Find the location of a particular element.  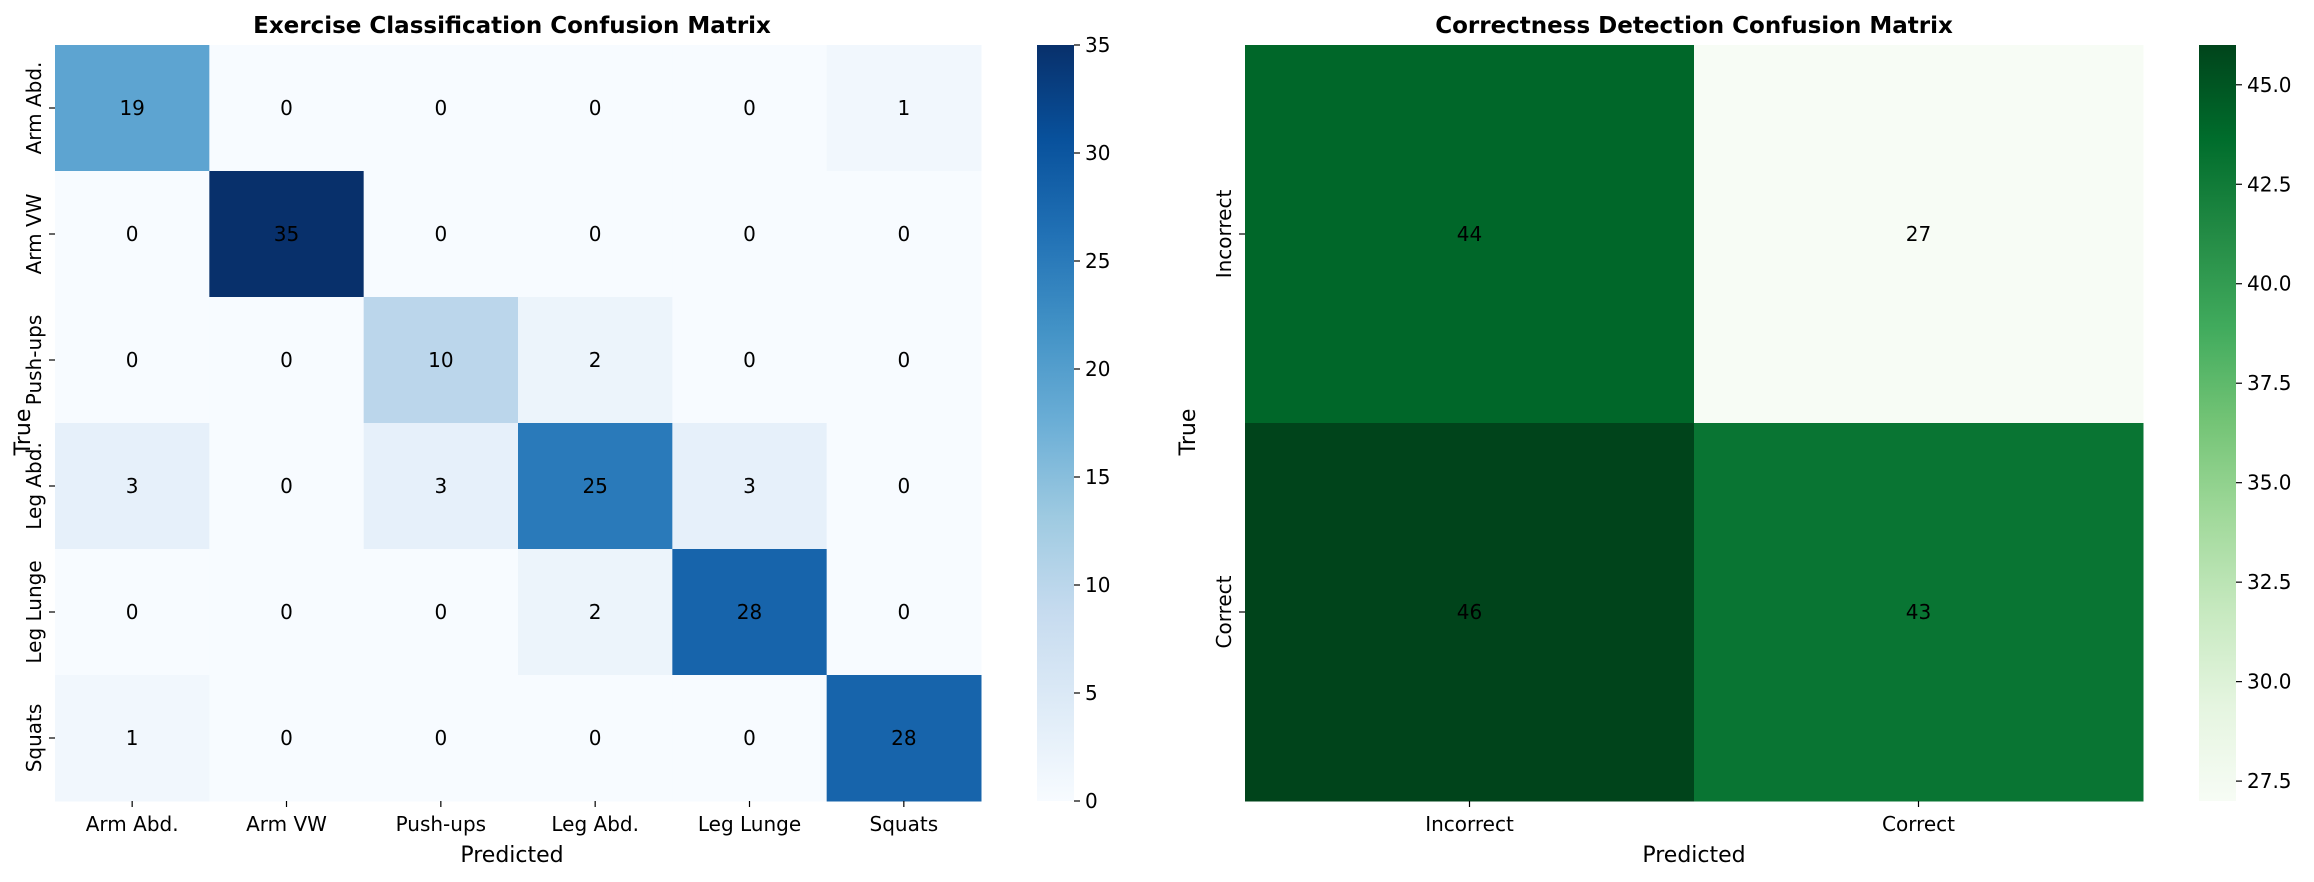

y-tick-label: Leg Abd. is located at coordinates (34, 486).